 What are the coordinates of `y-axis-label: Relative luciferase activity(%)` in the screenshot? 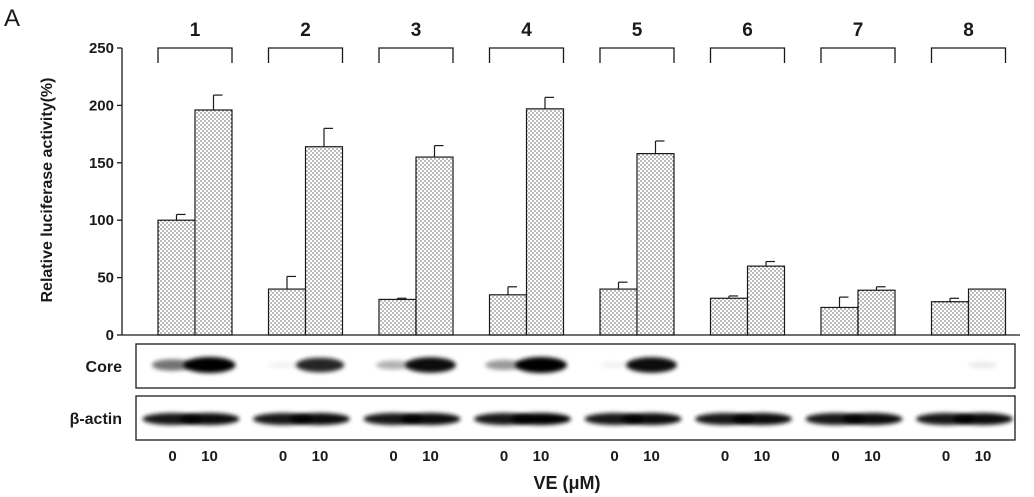 It's located at (47, 190).